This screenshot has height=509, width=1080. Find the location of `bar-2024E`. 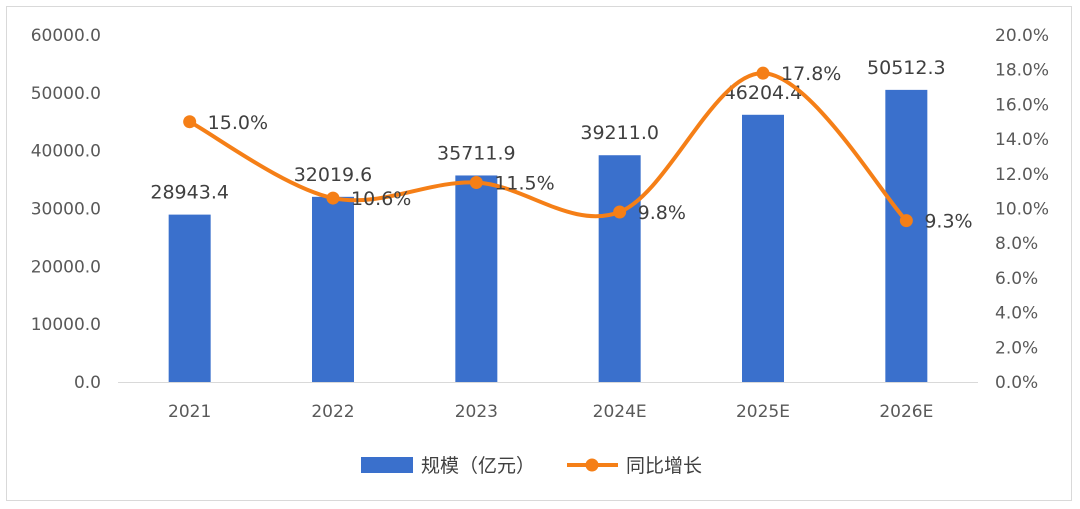

bar-2024E is located at coordinates (619, 268).